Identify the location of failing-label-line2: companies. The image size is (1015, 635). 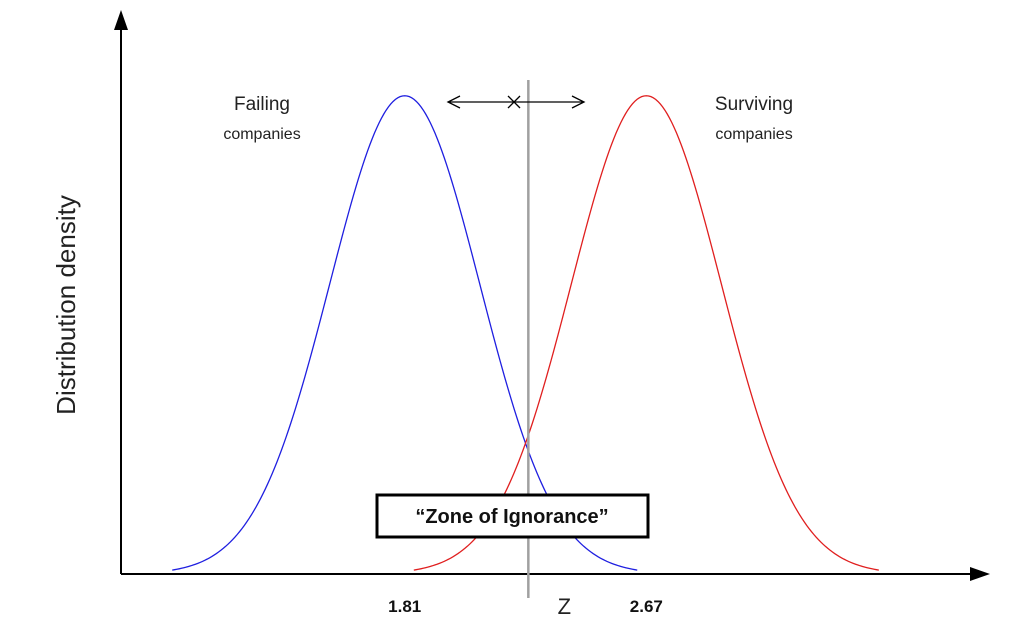
(261, 134).